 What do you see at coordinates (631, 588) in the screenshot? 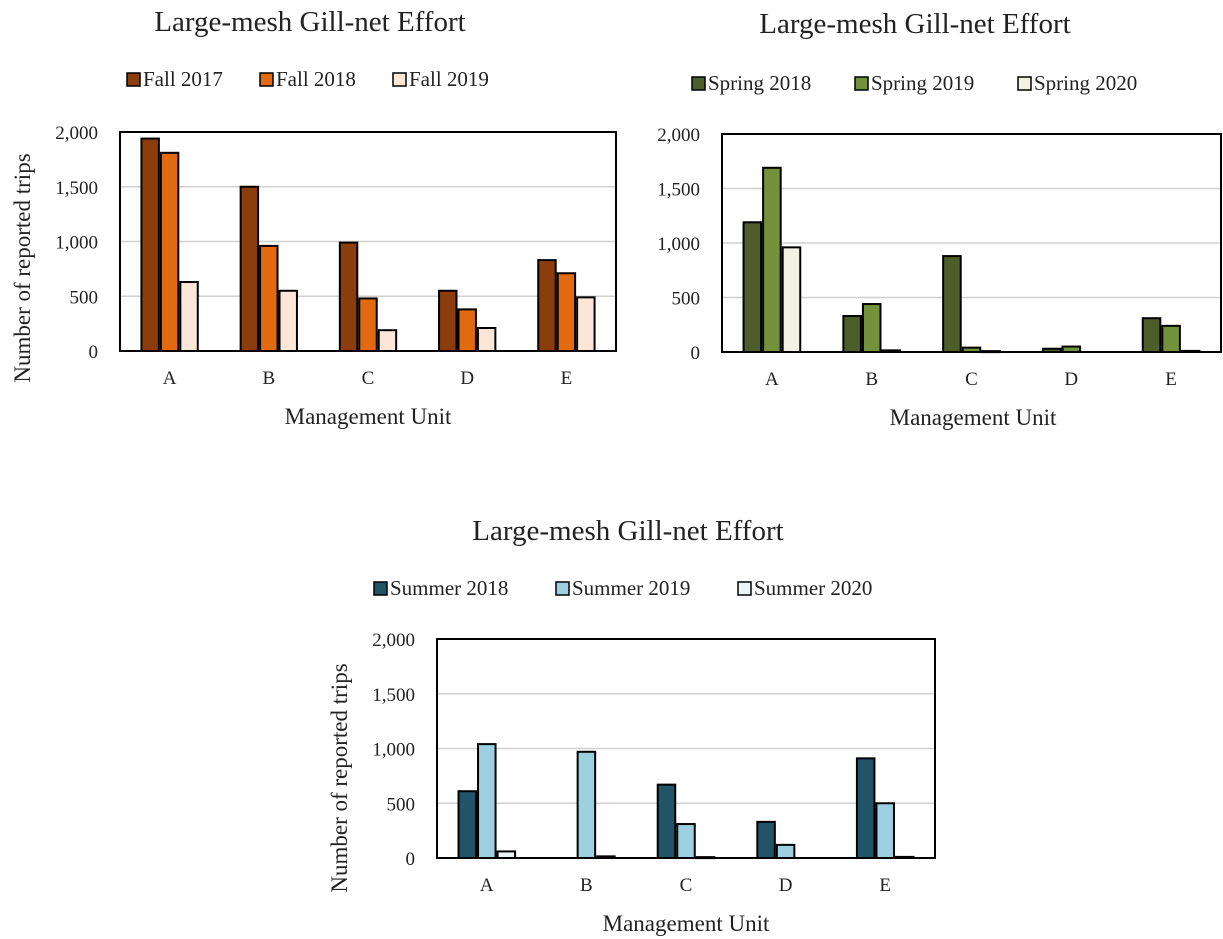
I see `legend-label: Summer 2019` at bounding box center [631, 588].